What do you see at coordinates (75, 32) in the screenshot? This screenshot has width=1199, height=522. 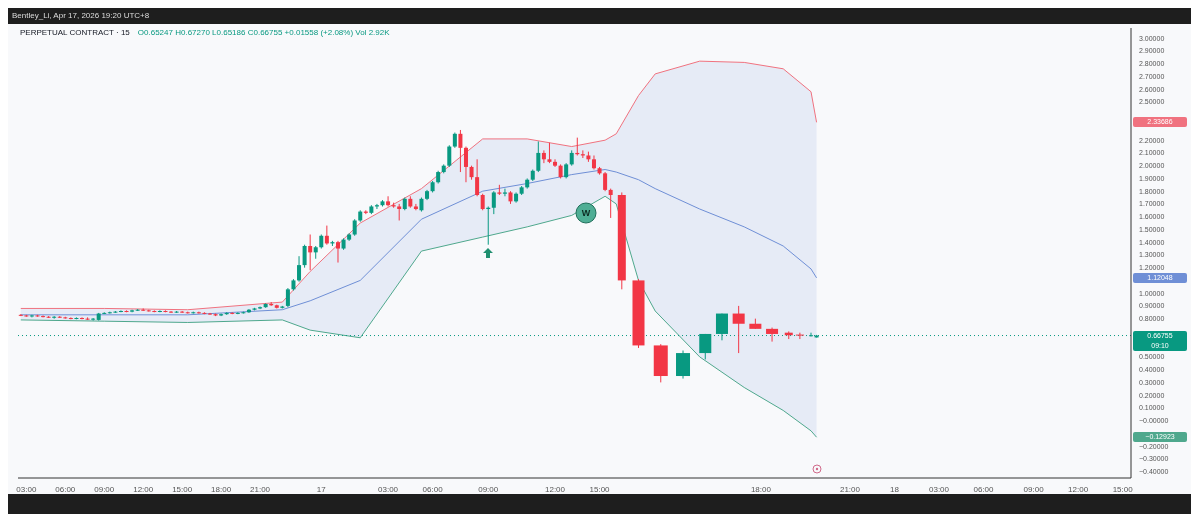 I see `chart-title: PERPETUAL CONTRACT · 15` at bounding box center [75, 32].